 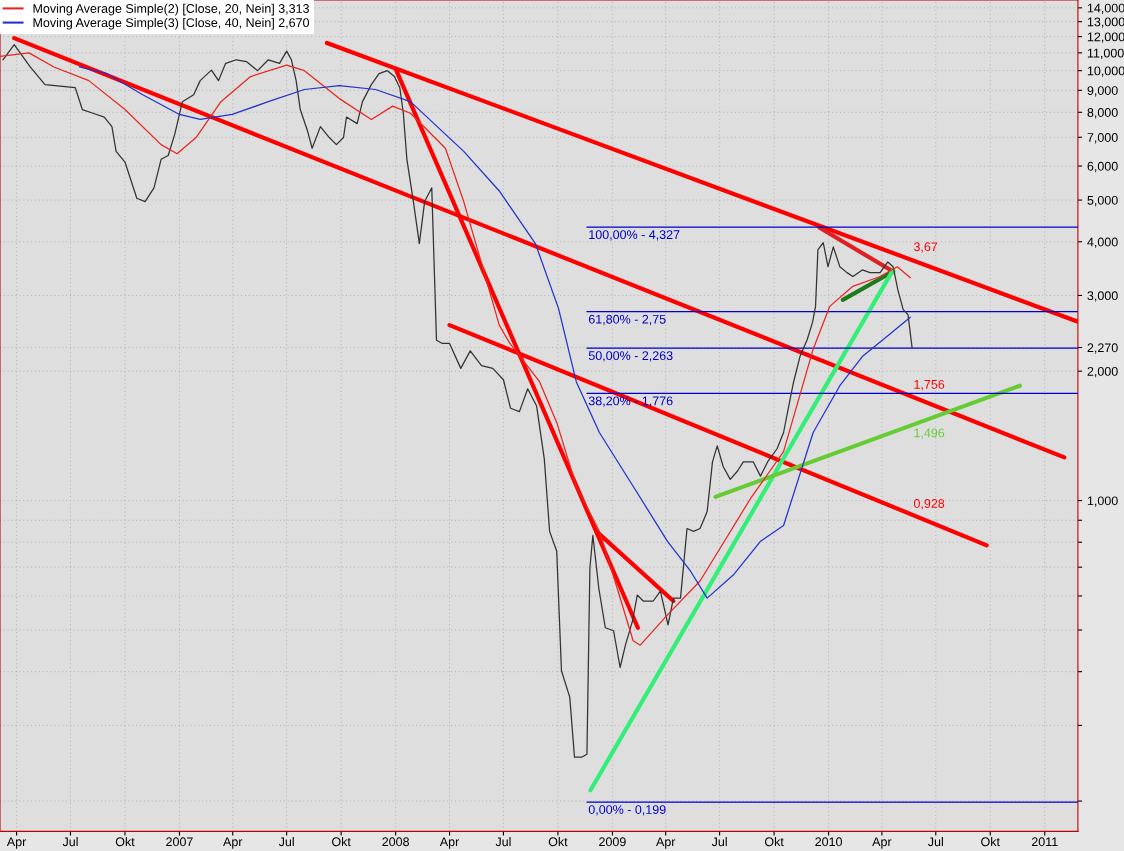 I want to click on x-tick-label: 2010, so click(x=828, y=842).